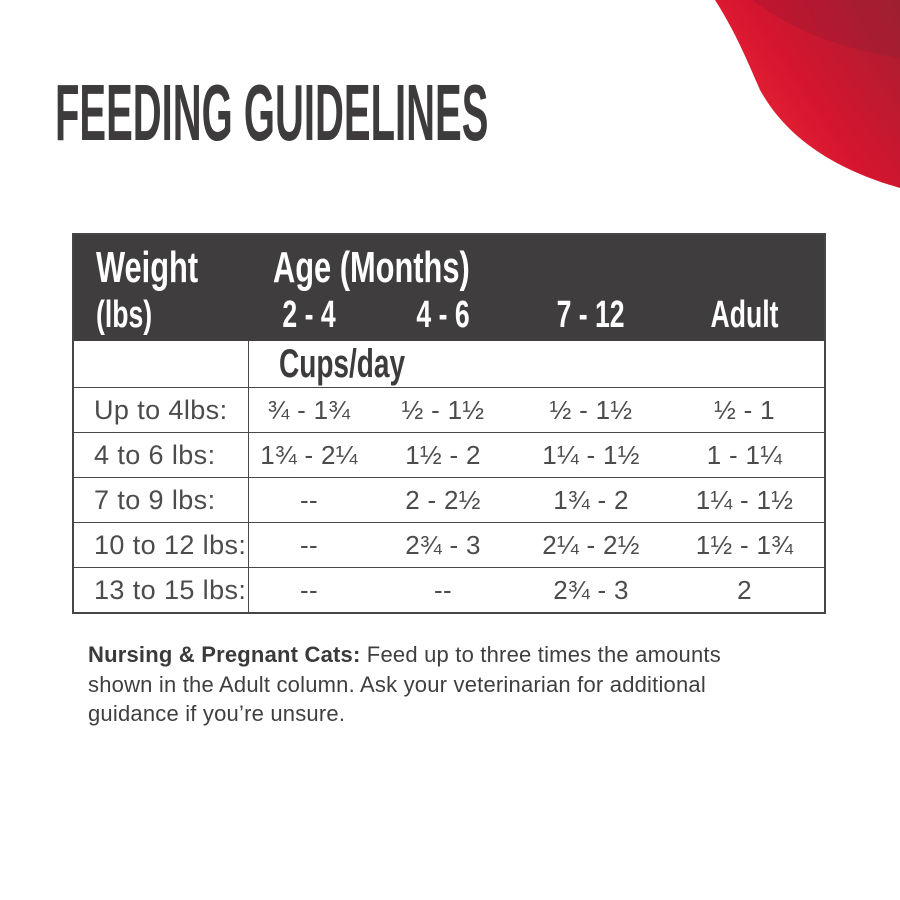 The width and height of the screenshot is (900, 900). I want to click on page-title-text: FEEDING GUIDELINES, so click(272, 112).